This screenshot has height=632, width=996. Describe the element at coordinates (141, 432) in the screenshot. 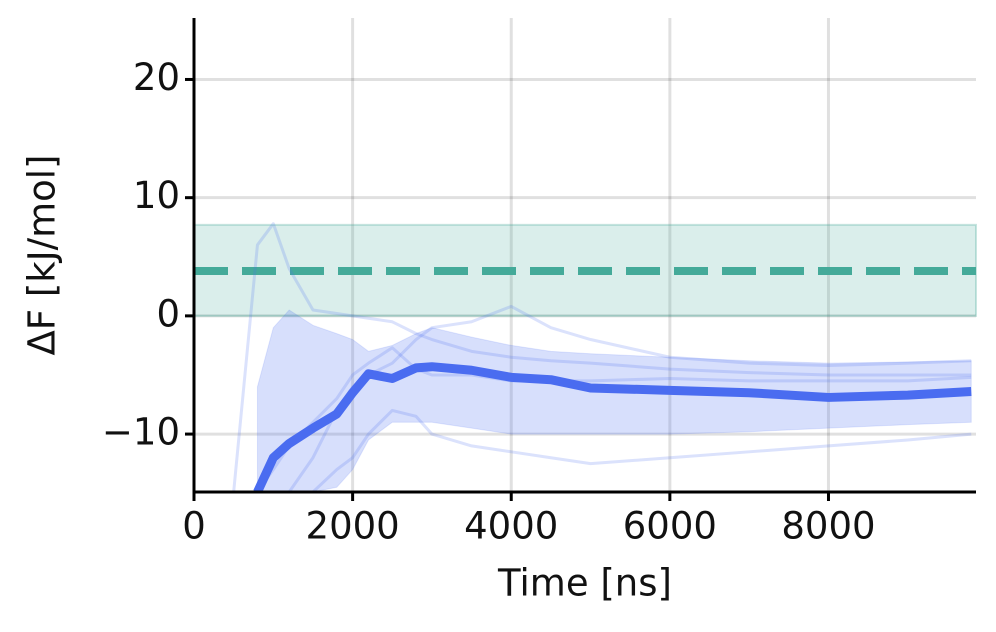

I see `y-tick-label: −10` at that location.